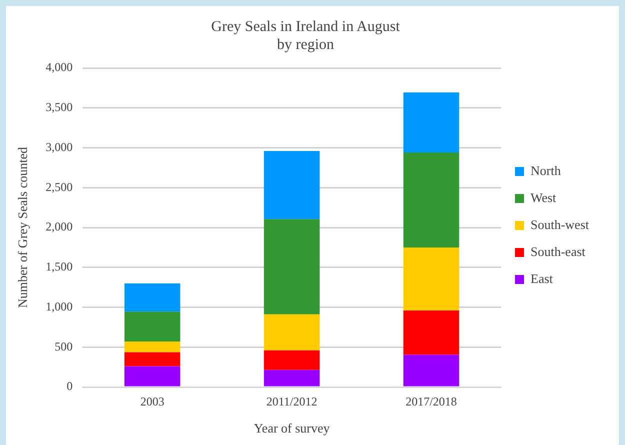 Image resolution: width=625 pixels, height=445 pixels. Describe the element at coordinates (558, 251) in the screenshot. I see `legend-label: South-east` at that location.